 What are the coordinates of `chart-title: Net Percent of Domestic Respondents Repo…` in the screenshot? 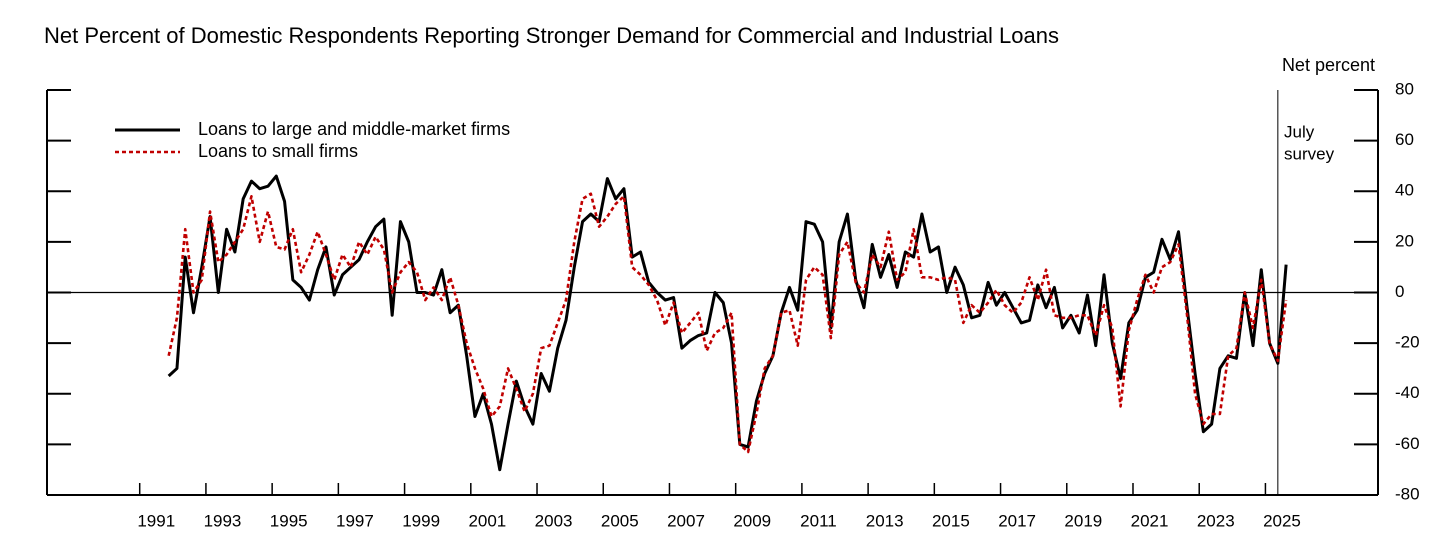 It's located at (551, 35).